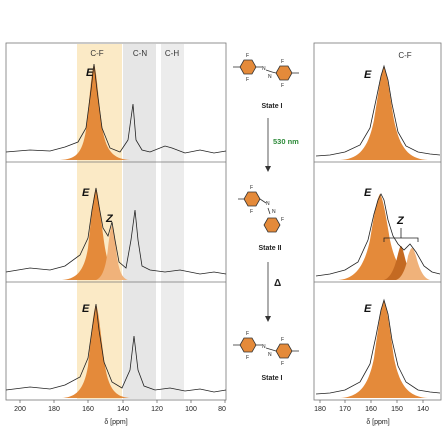 The height and width of the screenshot is (448, 448). What do you see at coordinates (88, 409) in the screenshot?
I see `left-tick-160: 160` at bounding box center [88, 409].